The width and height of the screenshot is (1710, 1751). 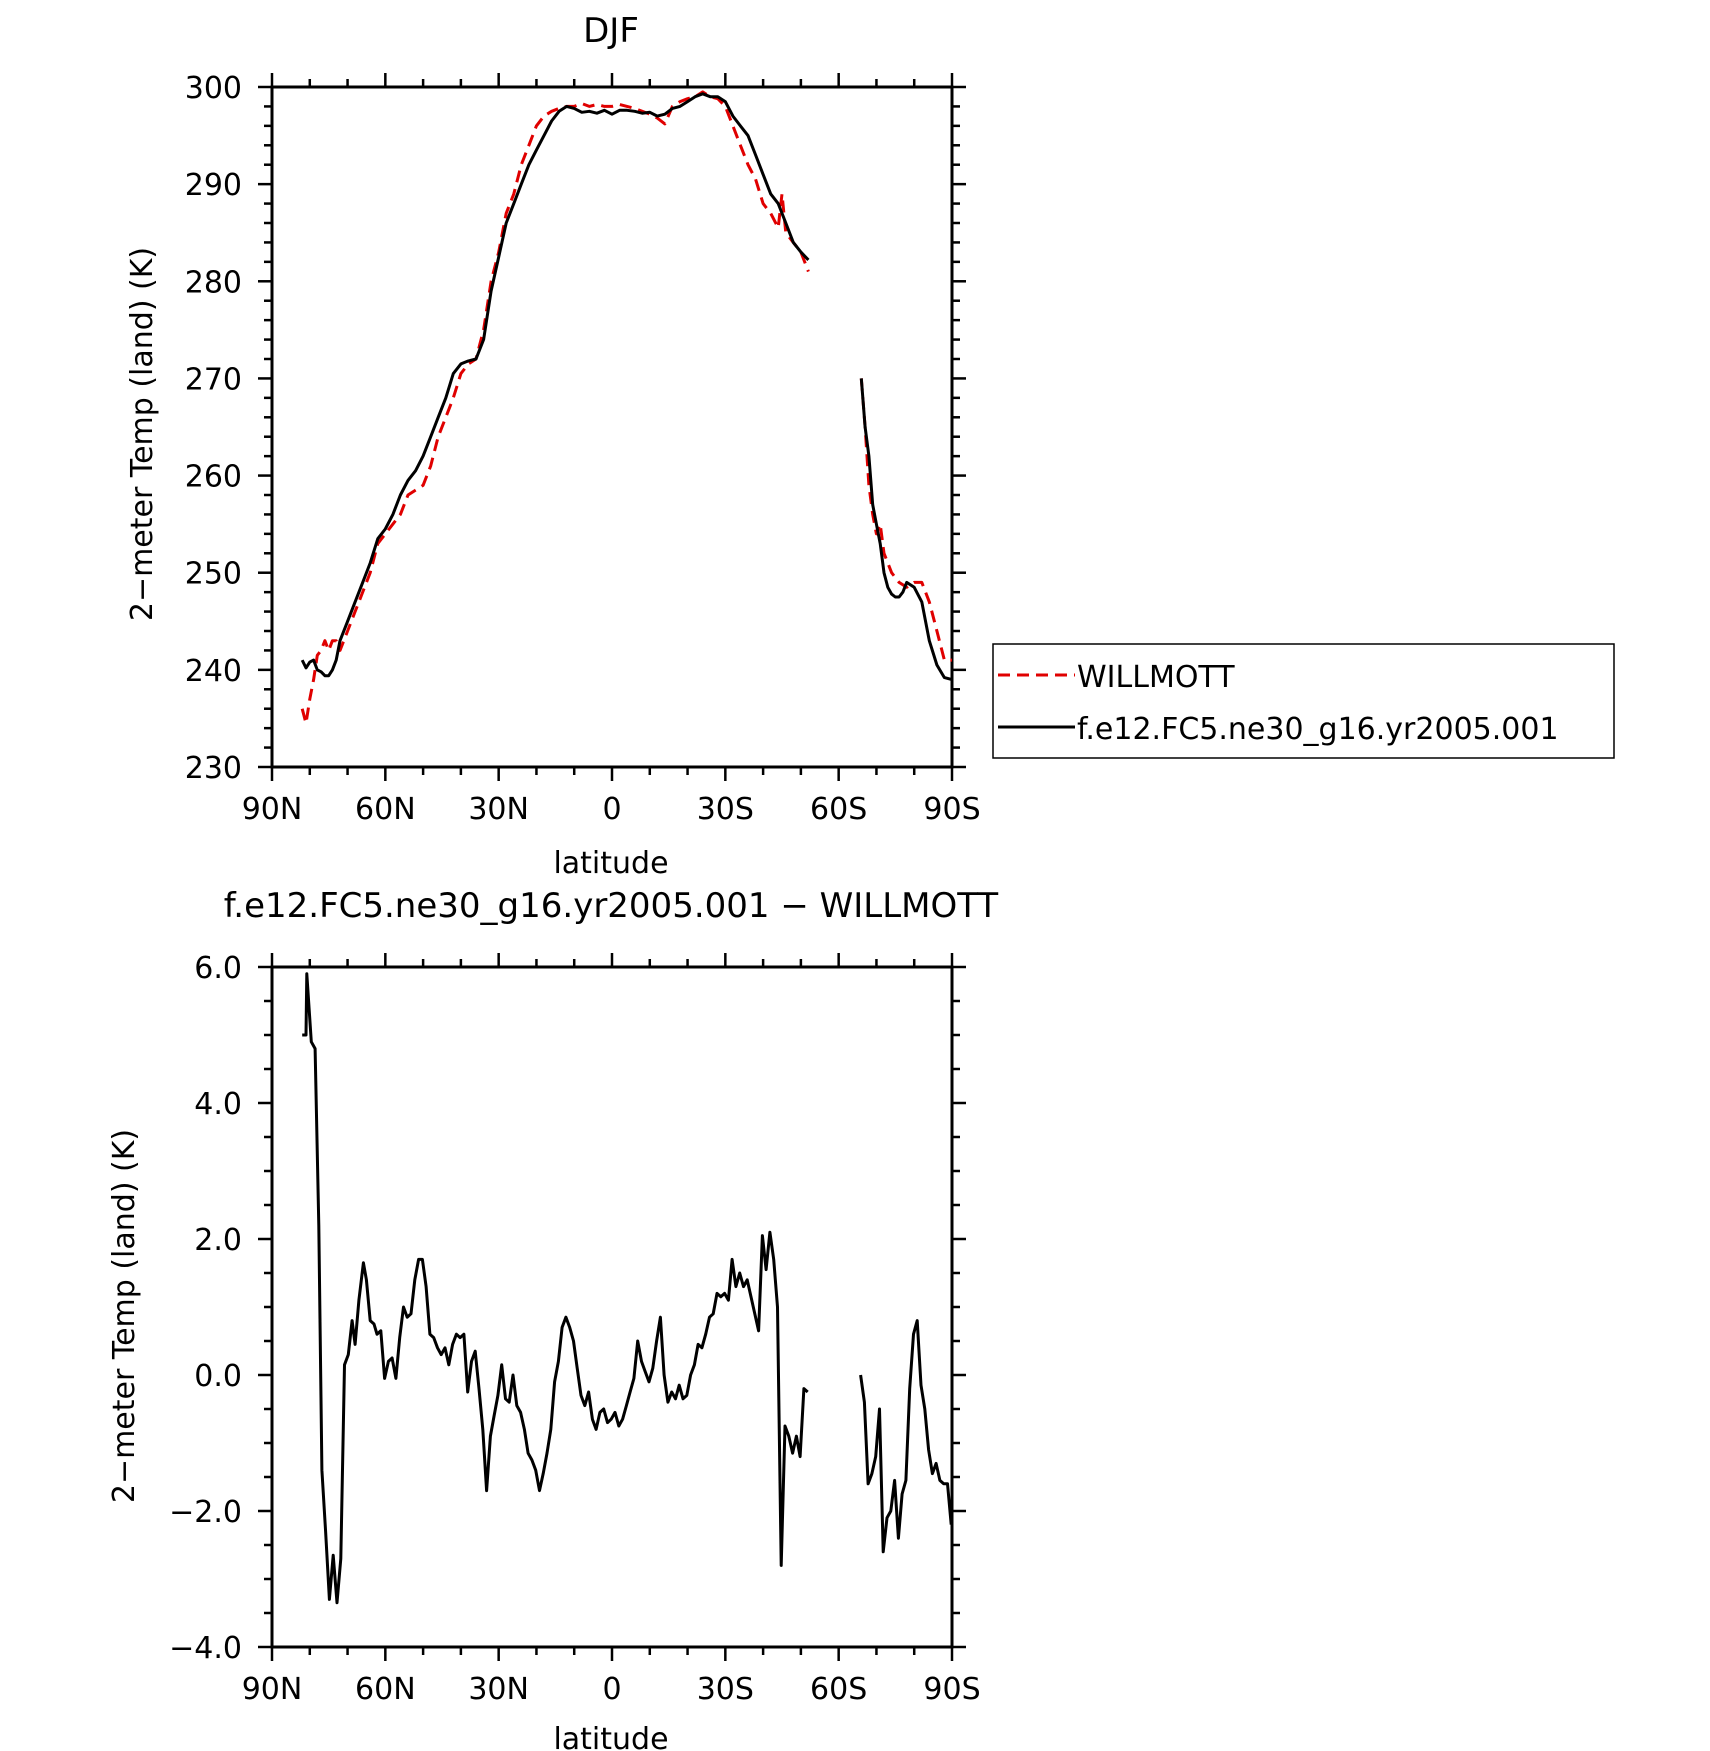 I want to click on y-tick-label: −4.0, so click(x=205, y=1648).